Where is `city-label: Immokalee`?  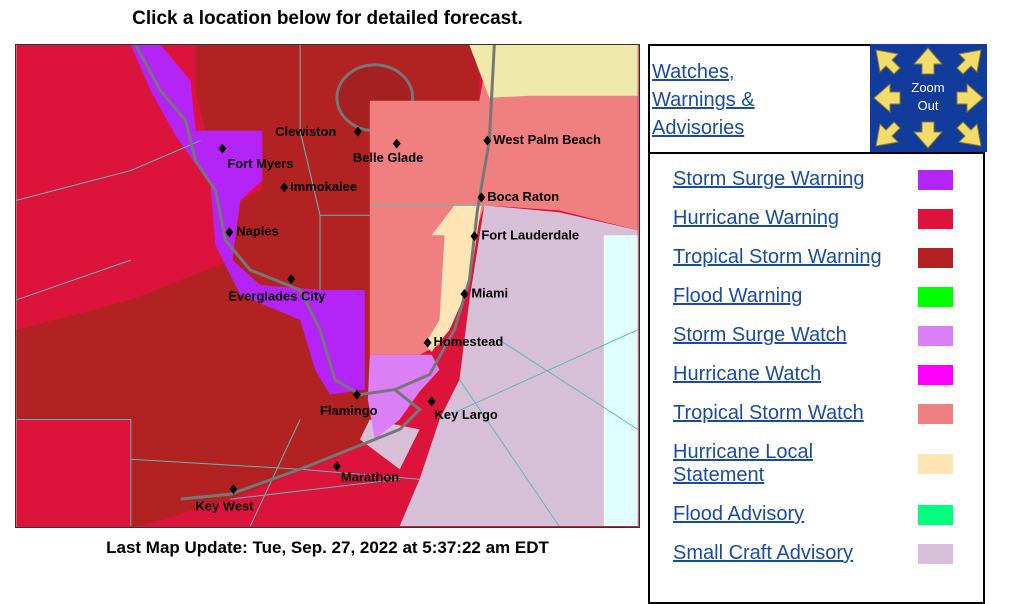 city-label: Immokalee is located at coordinates (323, 186).